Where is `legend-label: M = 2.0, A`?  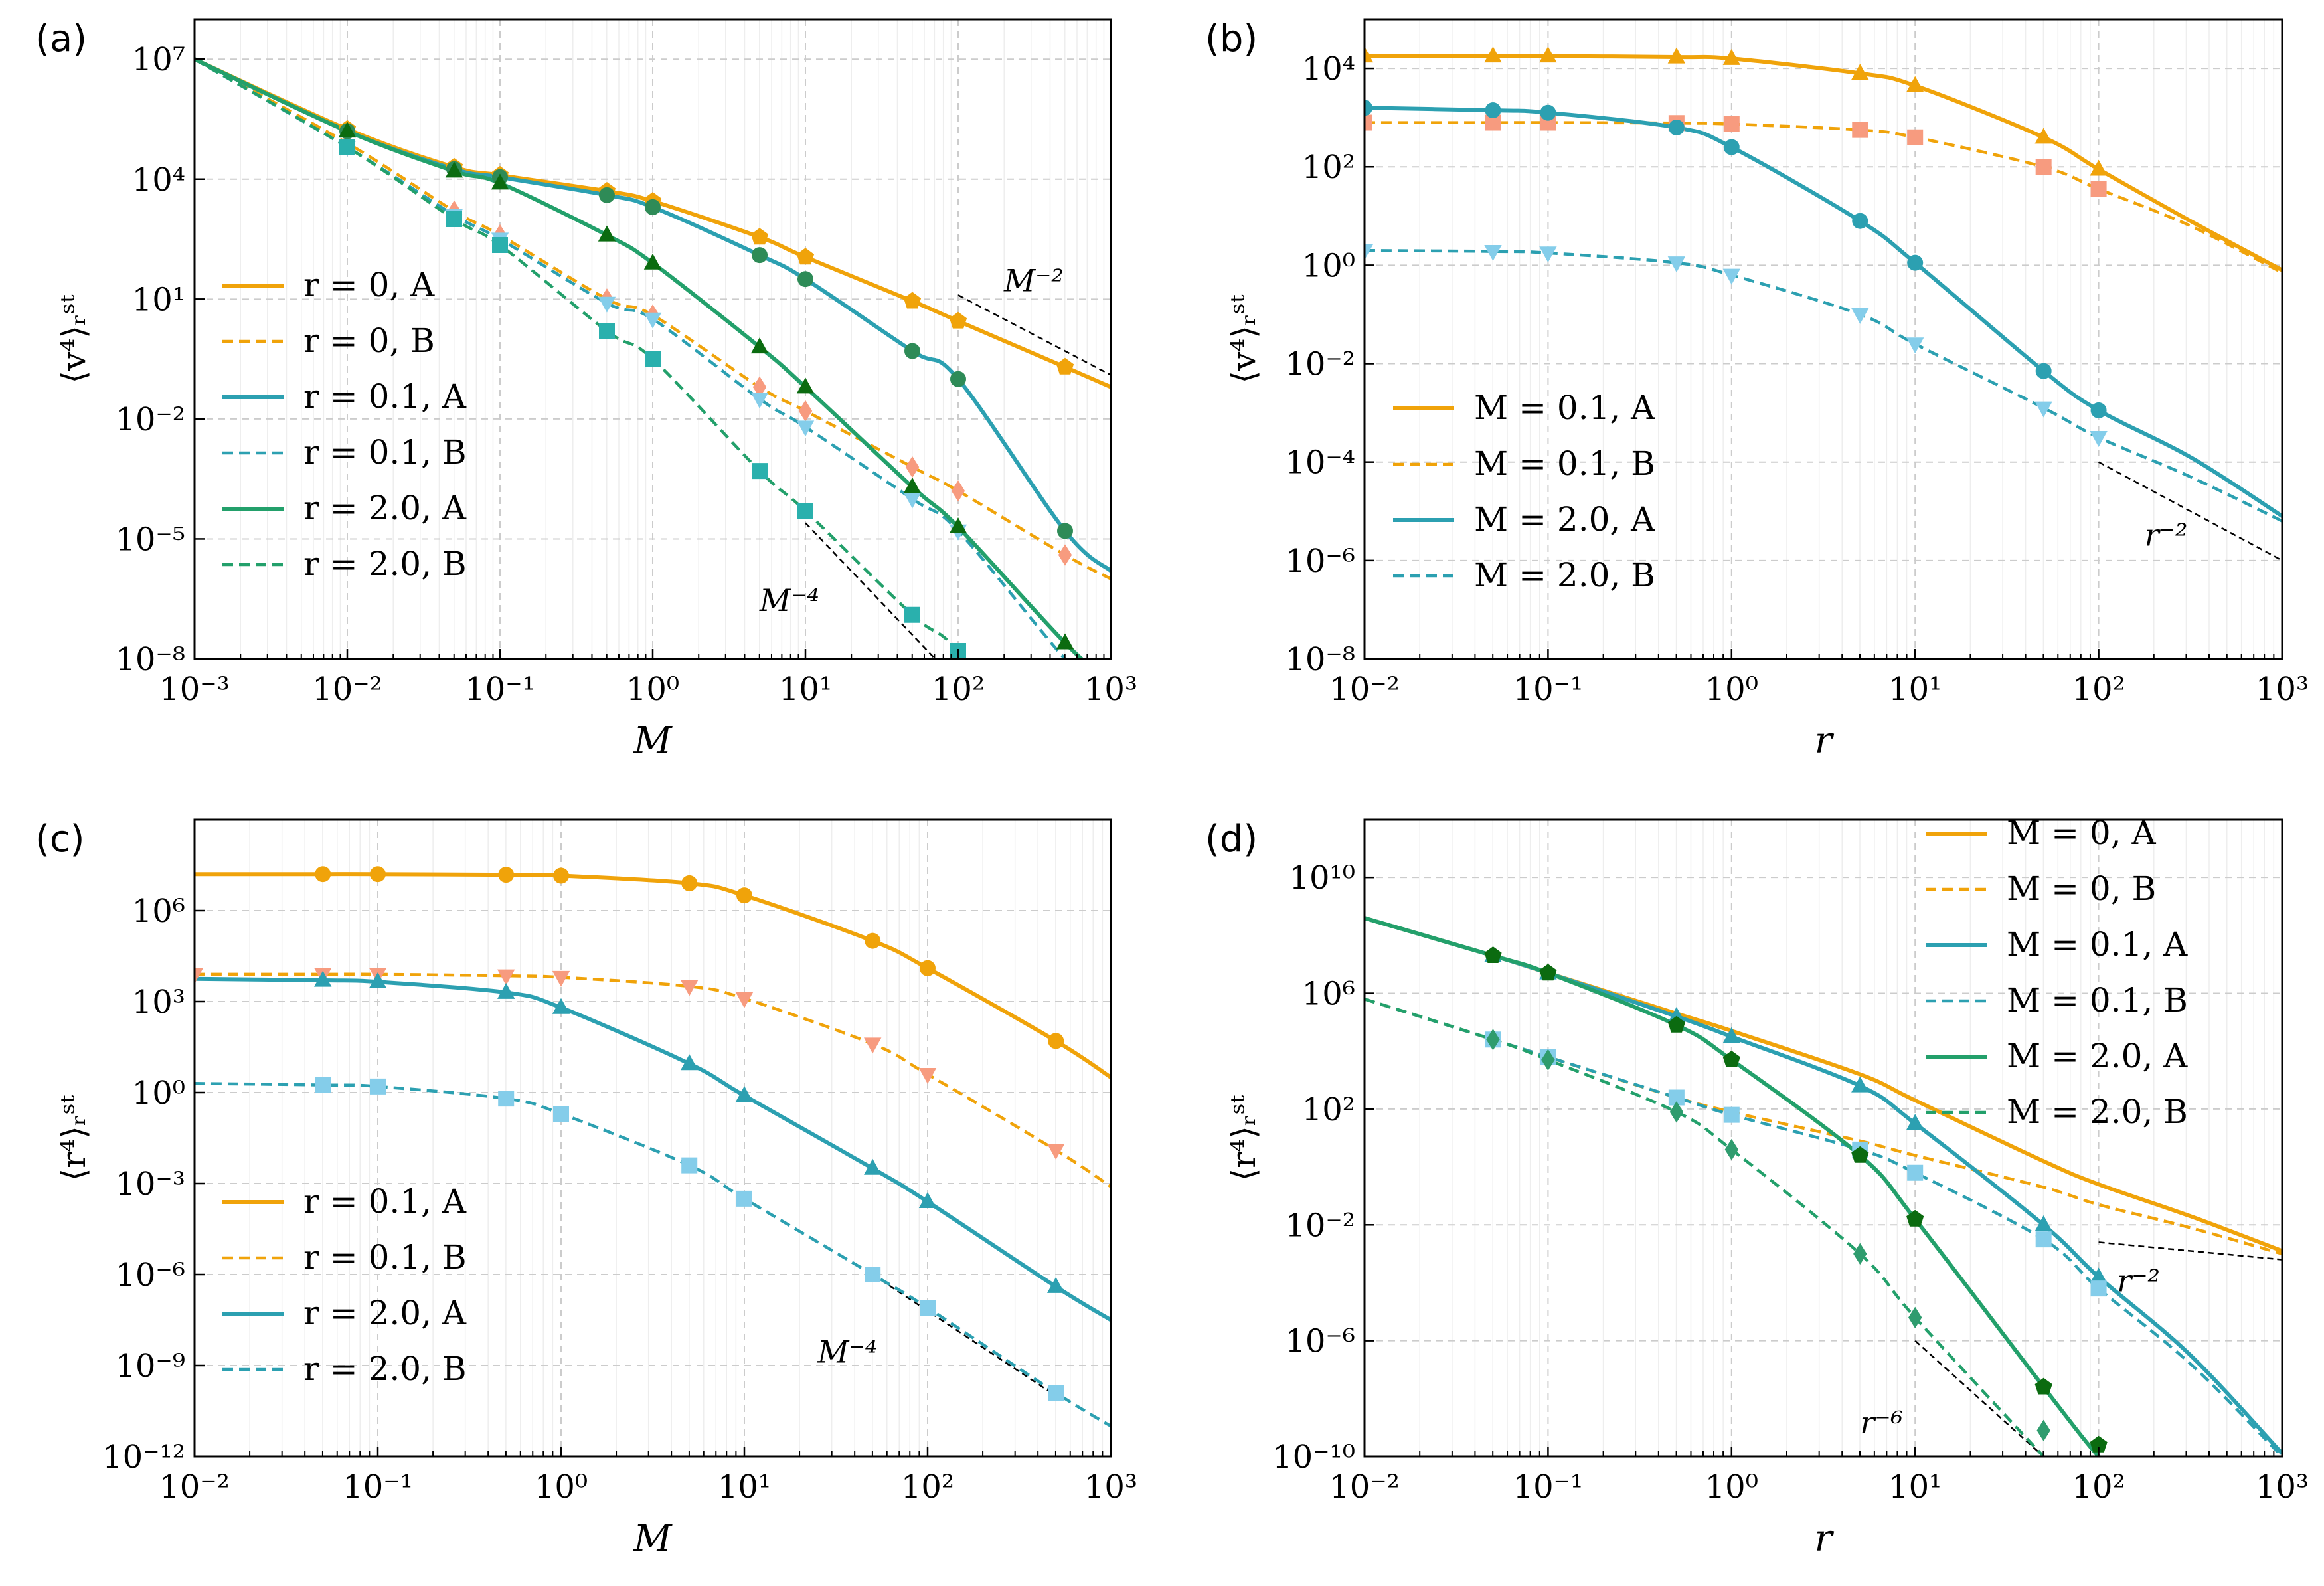 legend-label: M = 2.0, A is located at coordinates (2097, 1056).